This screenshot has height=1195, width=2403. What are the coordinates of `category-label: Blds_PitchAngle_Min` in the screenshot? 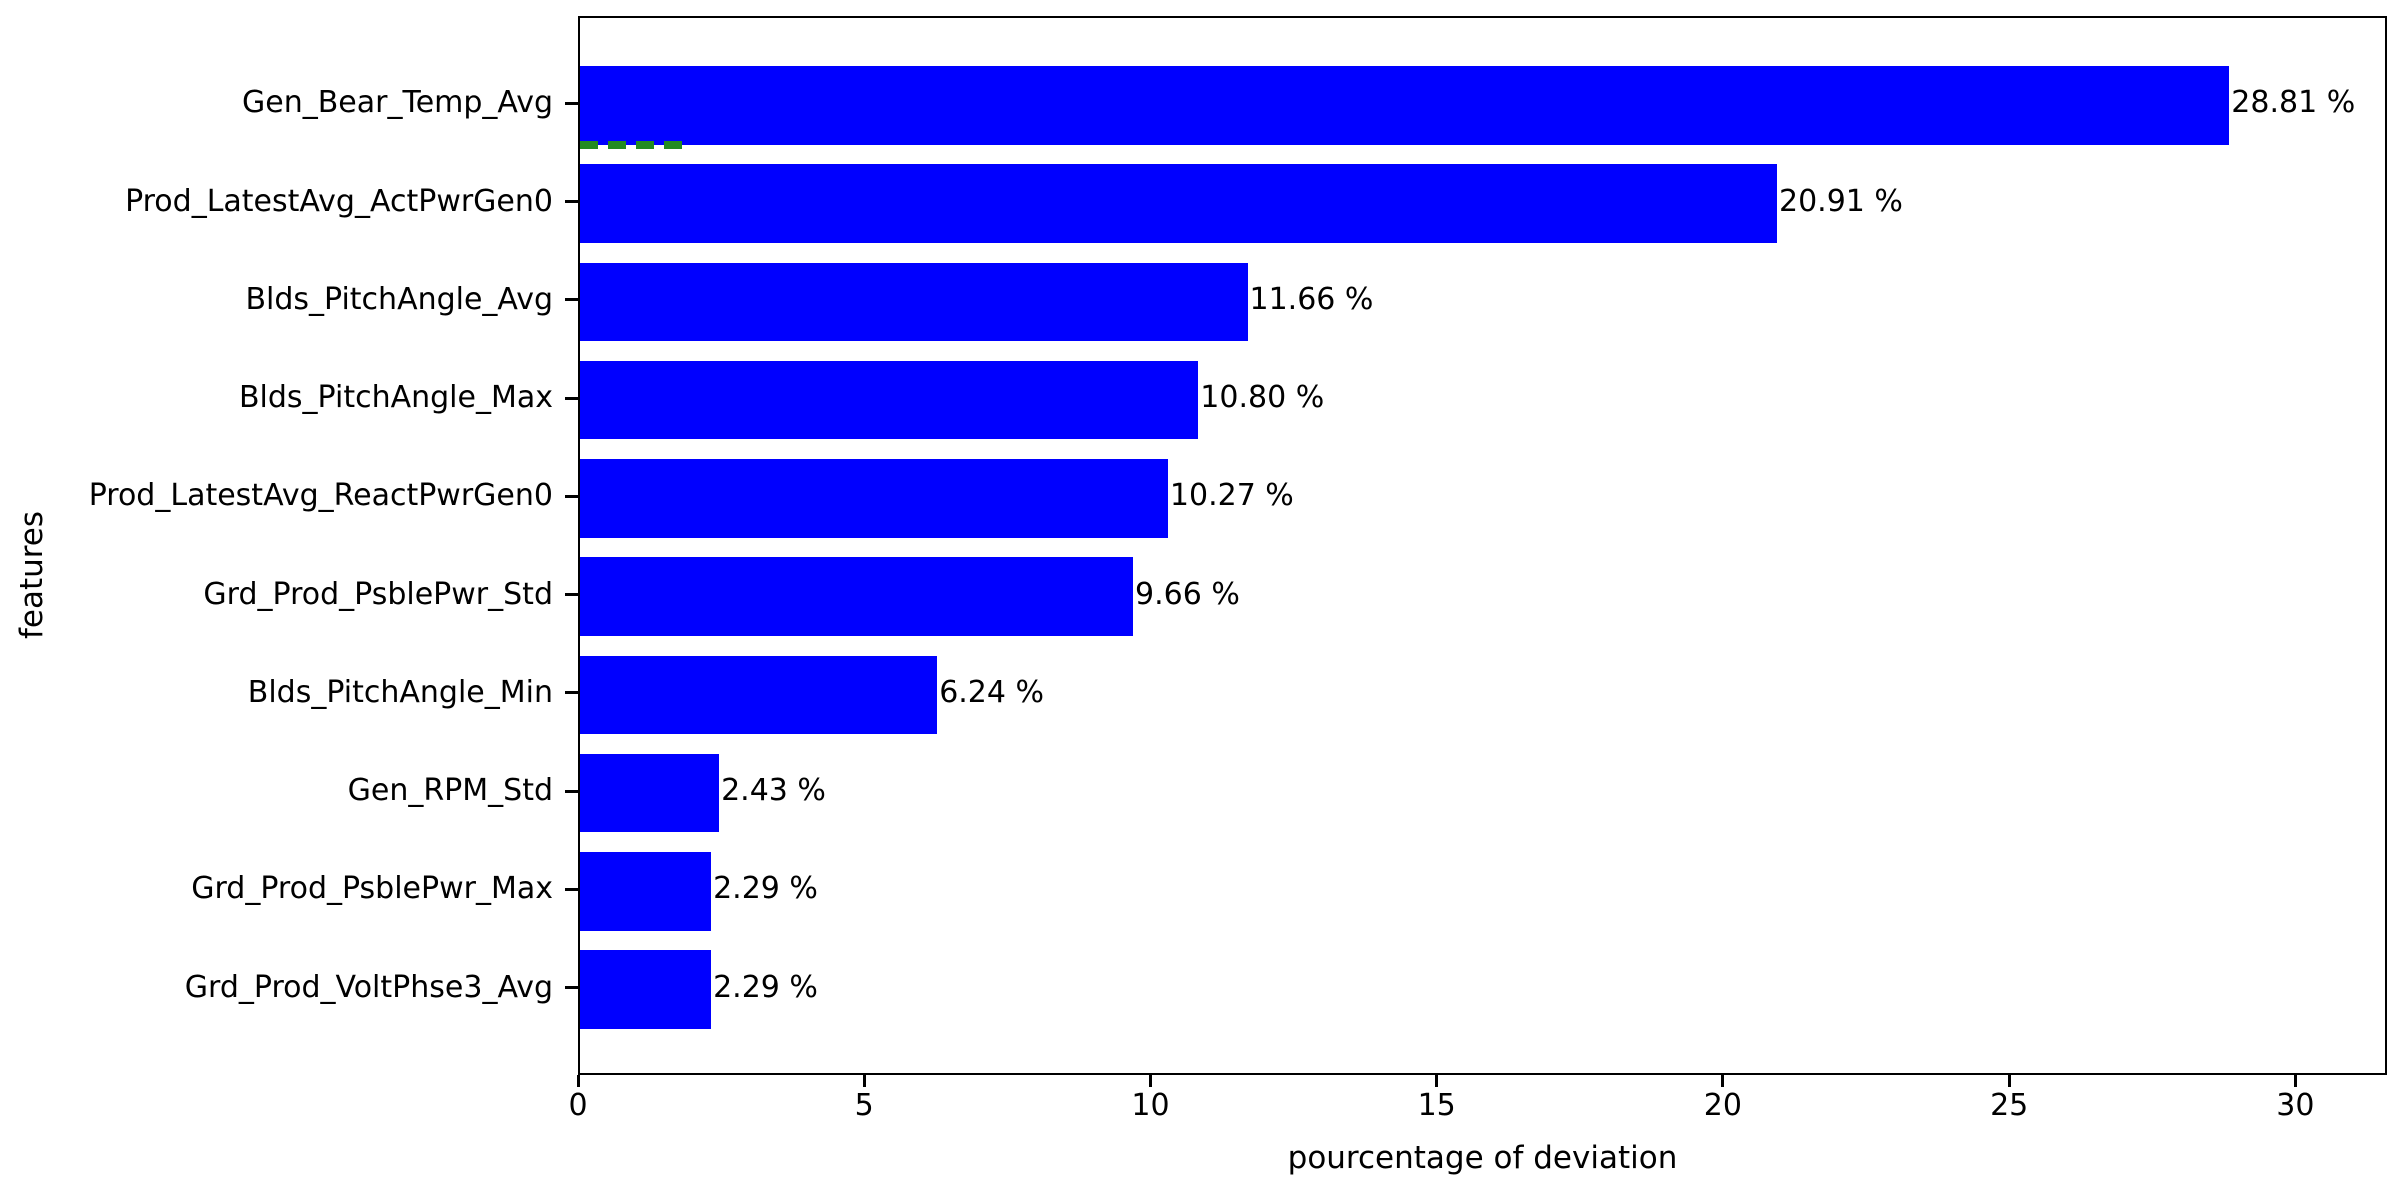 It's located at (400, 692).